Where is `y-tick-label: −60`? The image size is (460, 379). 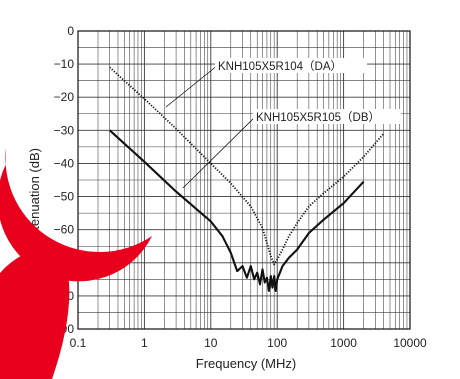 y-tick-label: −60 is located at coordinates (64, 230).